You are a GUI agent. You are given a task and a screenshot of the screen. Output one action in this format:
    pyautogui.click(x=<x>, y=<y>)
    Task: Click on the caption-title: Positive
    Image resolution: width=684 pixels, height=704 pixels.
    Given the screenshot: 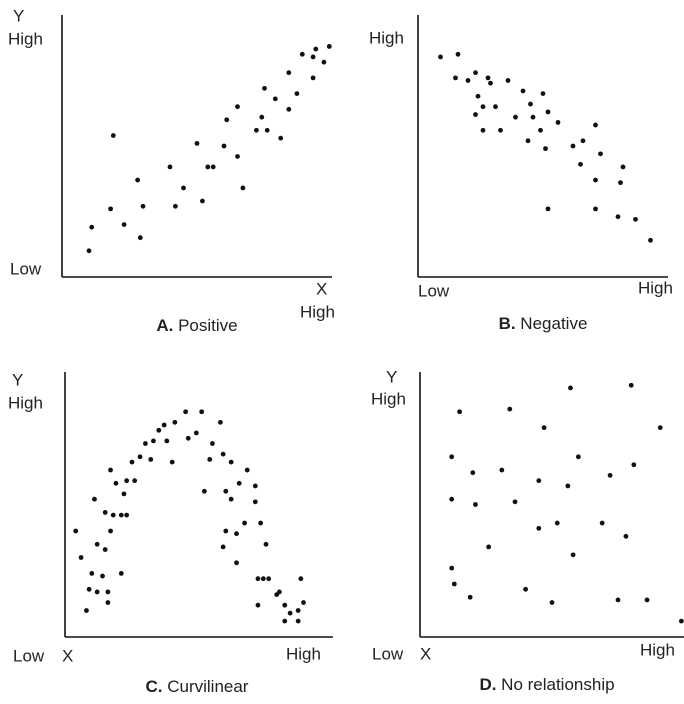 What is the action you would take?
    pyautogui.click(x=205, y=325)
    